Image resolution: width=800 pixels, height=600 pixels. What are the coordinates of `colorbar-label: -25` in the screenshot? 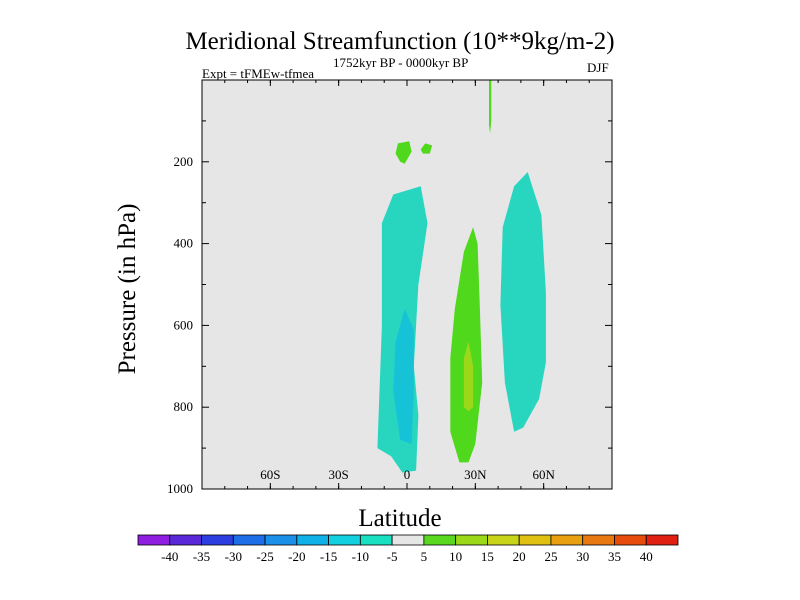 It's located at (264, 556).